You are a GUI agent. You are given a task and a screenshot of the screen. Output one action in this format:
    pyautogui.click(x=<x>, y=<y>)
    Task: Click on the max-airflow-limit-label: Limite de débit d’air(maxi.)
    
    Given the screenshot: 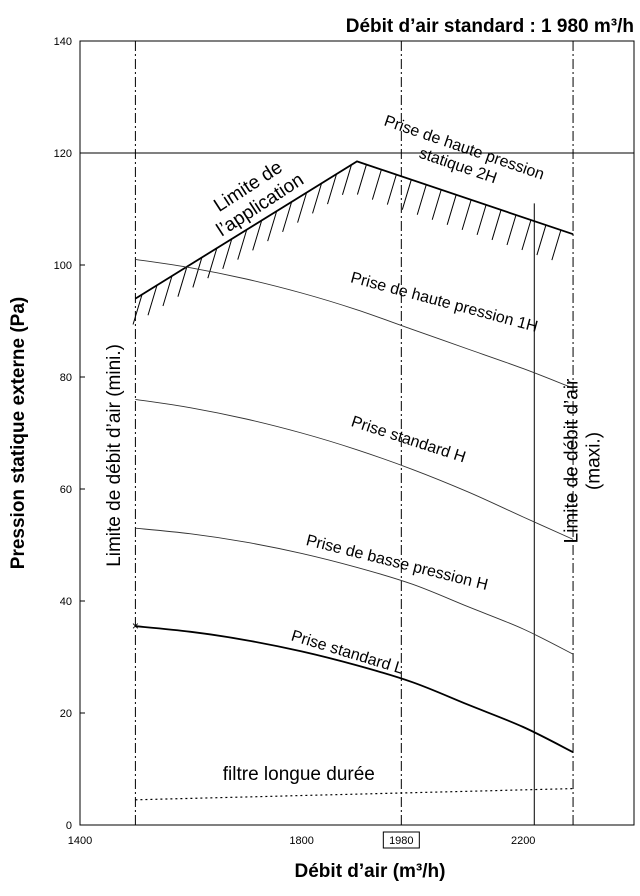 What is the action you would take?
    pyautogui.click(x=583, y=460)
    